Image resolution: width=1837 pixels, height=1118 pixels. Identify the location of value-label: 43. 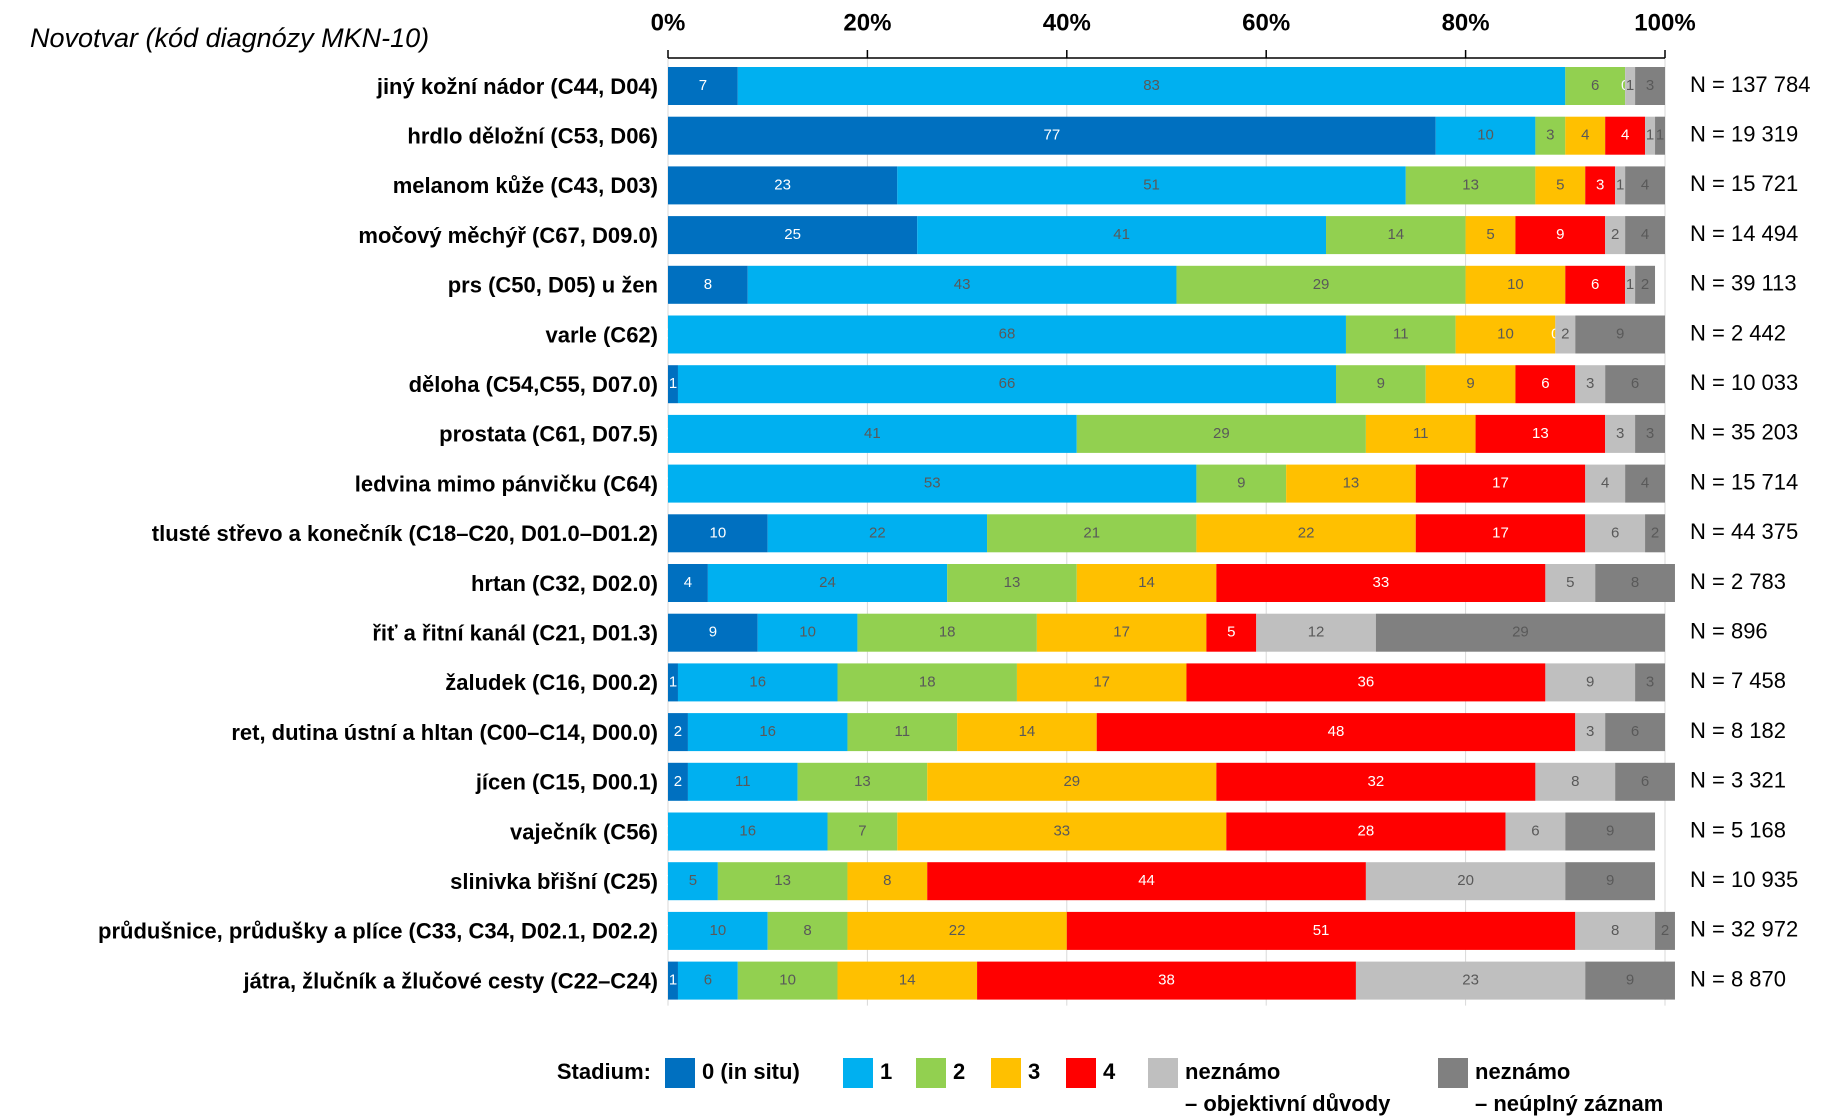
(962, 284).